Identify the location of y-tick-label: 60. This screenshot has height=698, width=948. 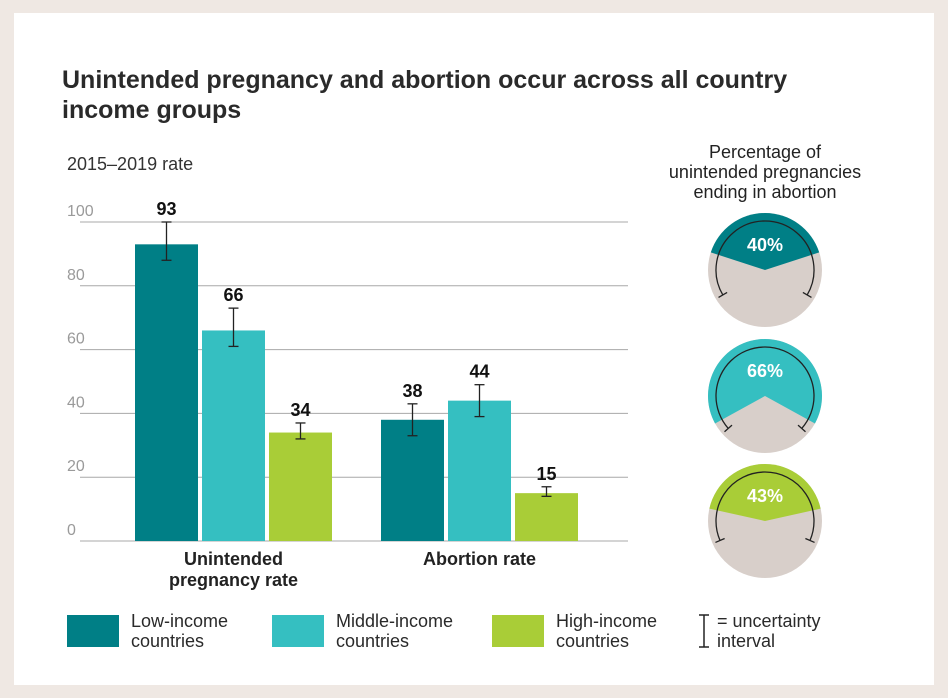
(76, 339).